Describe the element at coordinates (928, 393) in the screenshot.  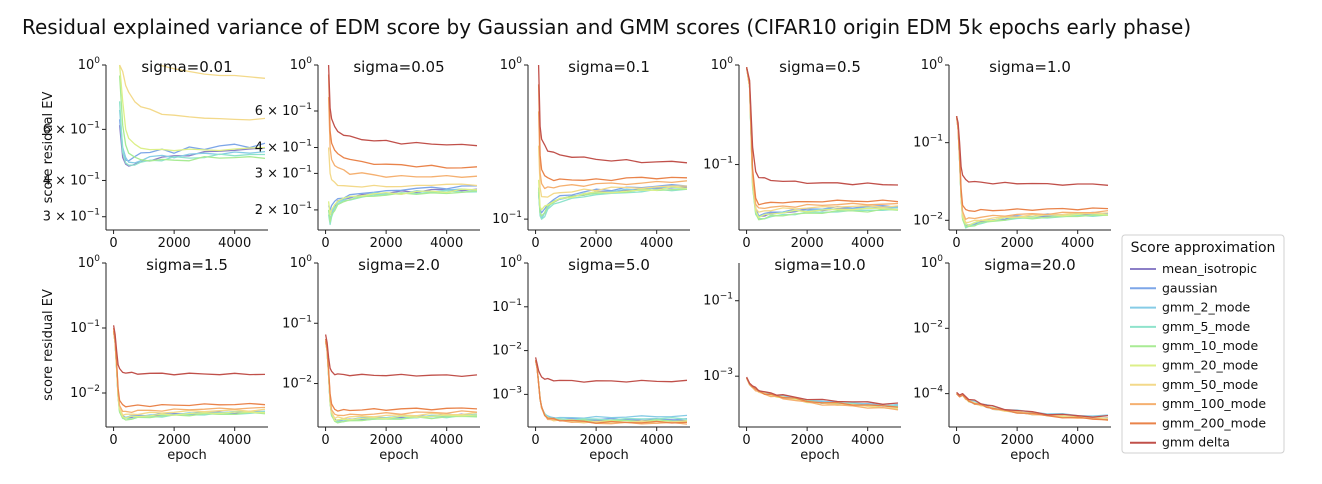
I see `y-tick-label: 10⁻⁴` at that location.